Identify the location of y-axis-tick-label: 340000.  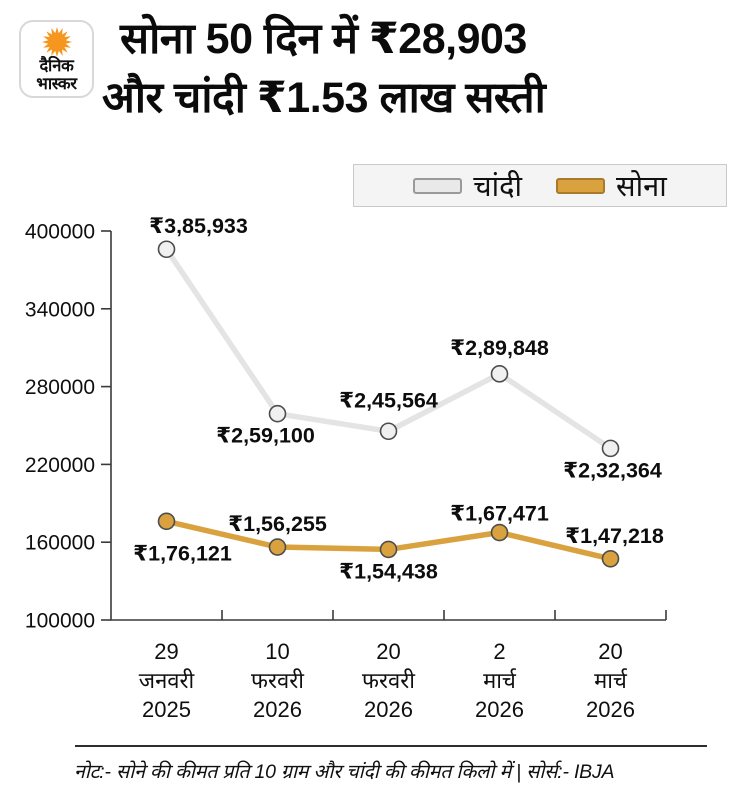
(60, 309).